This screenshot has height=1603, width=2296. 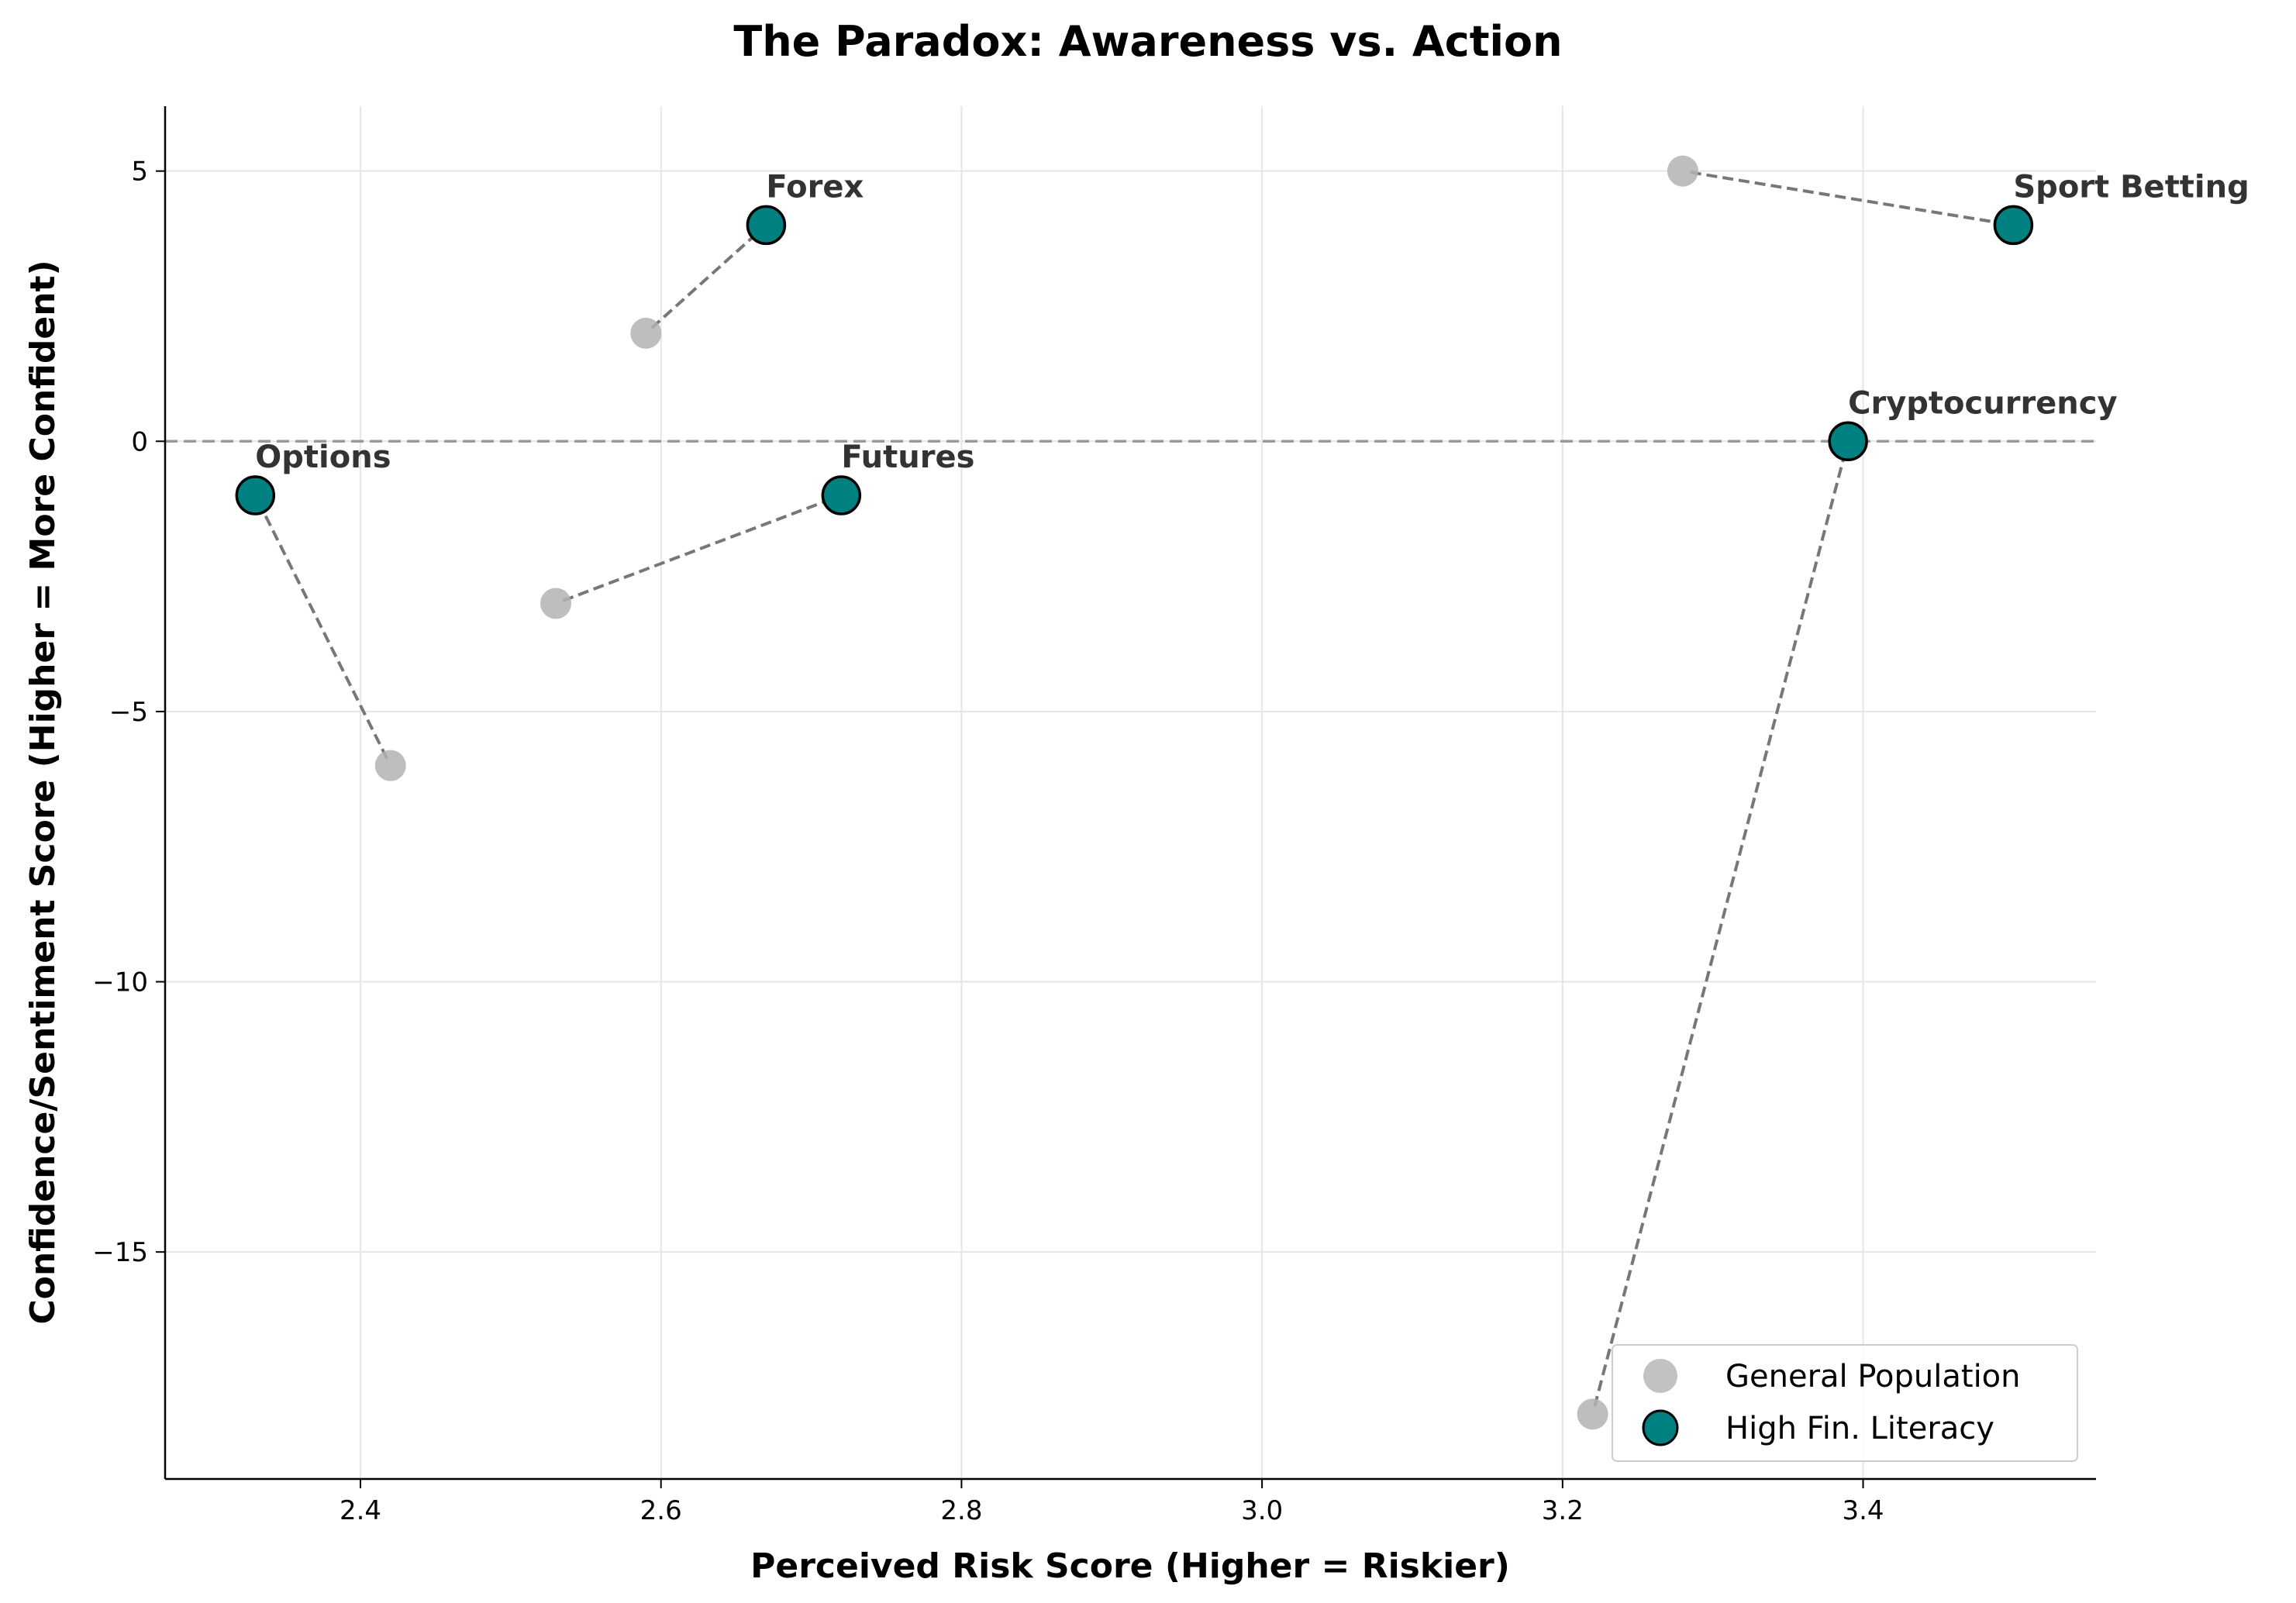 I want to click on point-literacy-forex, so click(x=766, y=226).